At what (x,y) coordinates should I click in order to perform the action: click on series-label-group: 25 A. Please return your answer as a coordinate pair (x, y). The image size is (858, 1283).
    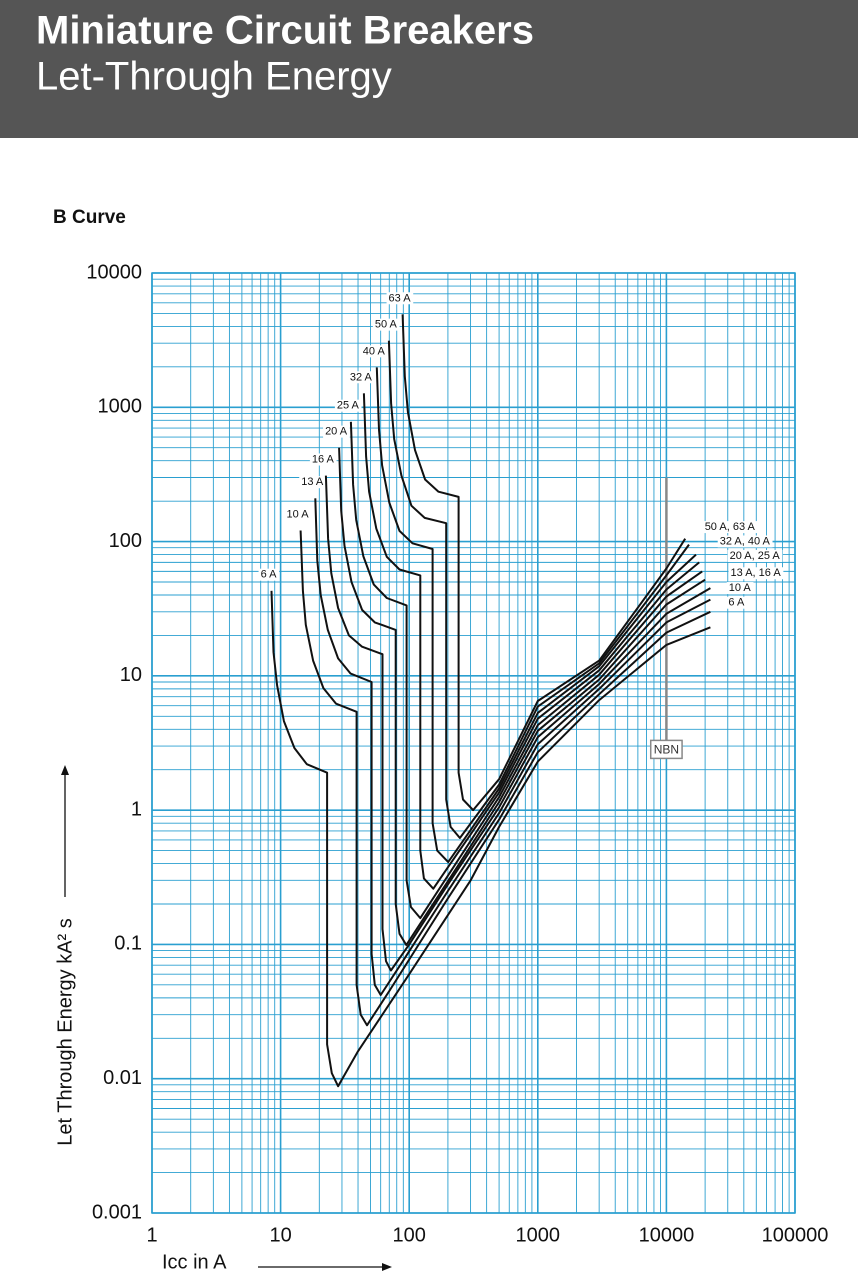
    Looking at the image, I should click on (348, 405).